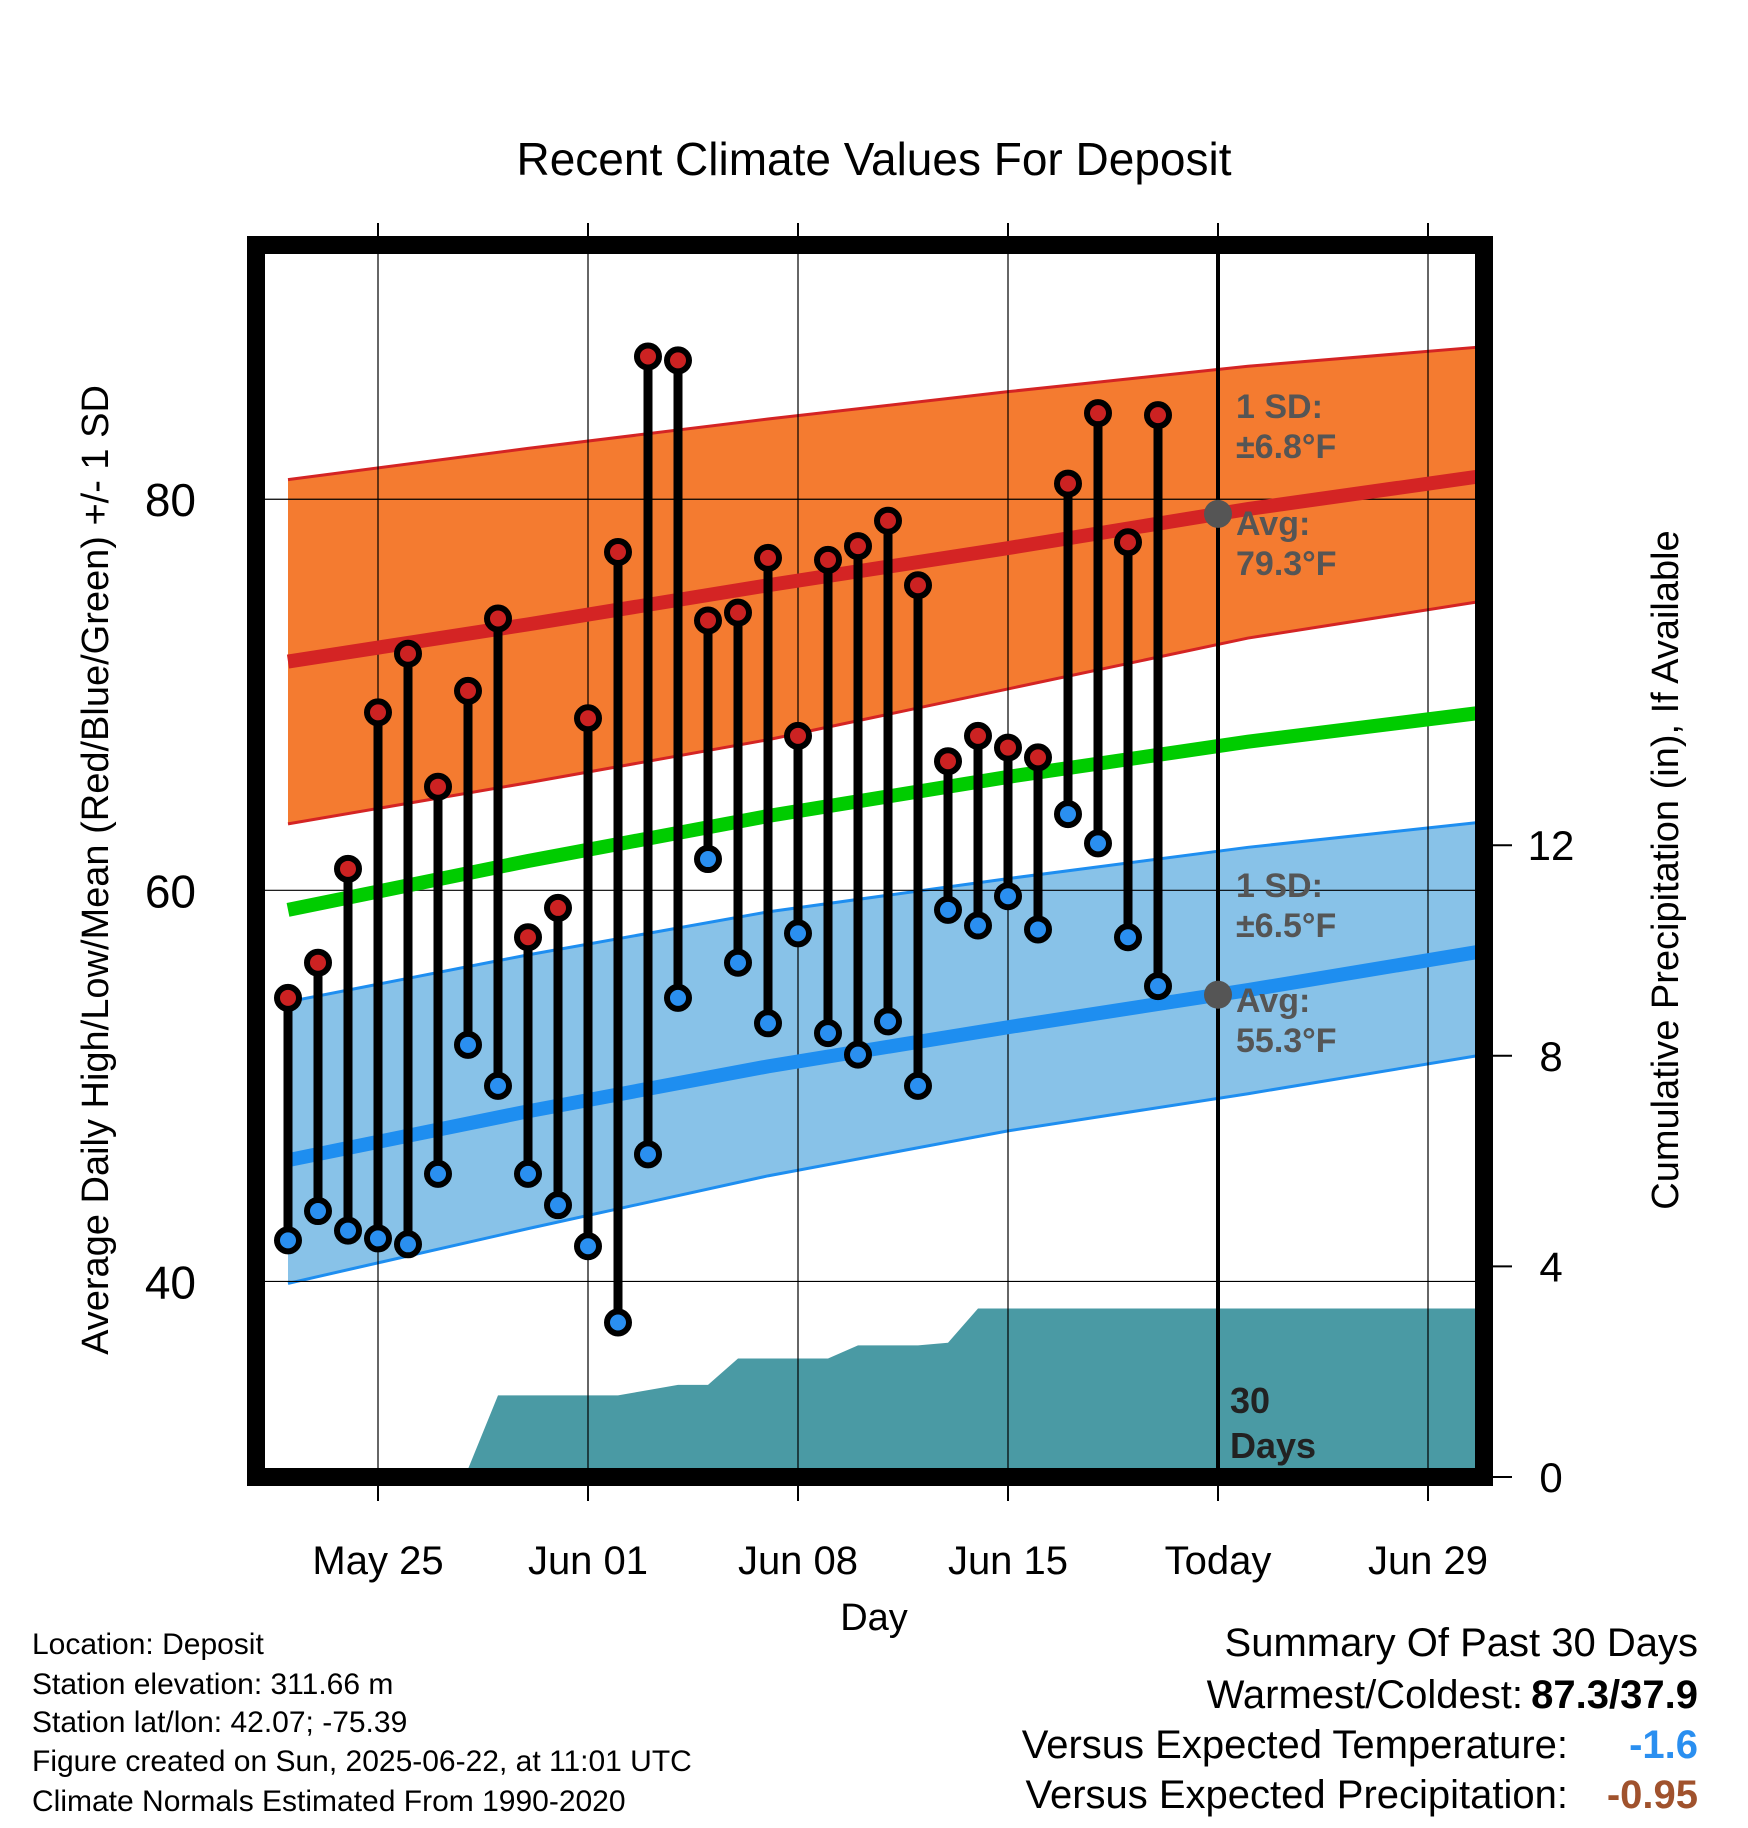 Image resolution: width=1748 pixels, height=1828 pixels. I want to click on high-avg-value: 79.3°F, so click(1286, 564).